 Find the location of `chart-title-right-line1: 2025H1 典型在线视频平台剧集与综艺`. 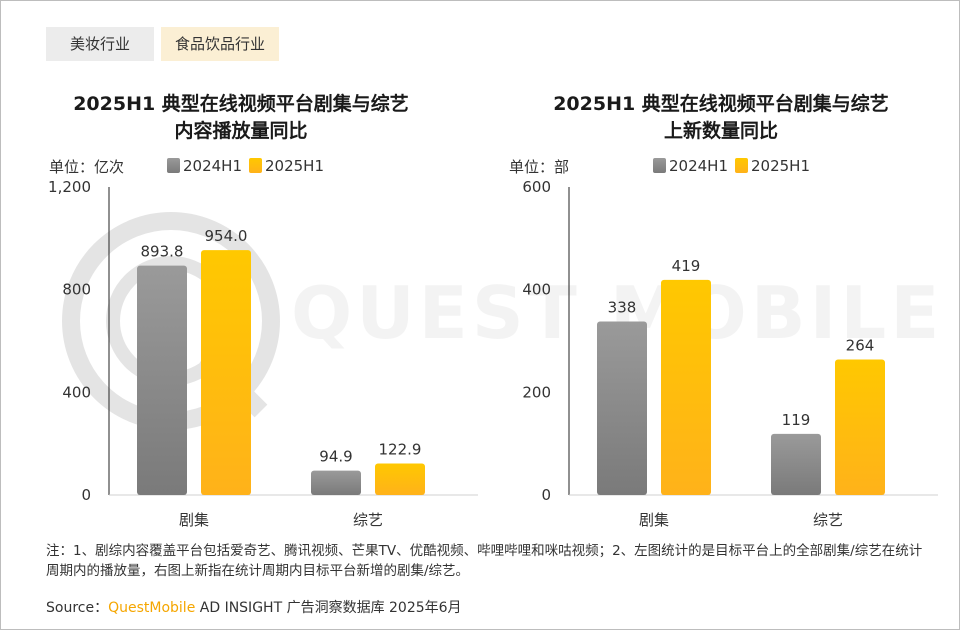

chart-title-right-line1: 2025H1 典型在线视频平台剧集与综艺 is located at coordinates (721, 104).